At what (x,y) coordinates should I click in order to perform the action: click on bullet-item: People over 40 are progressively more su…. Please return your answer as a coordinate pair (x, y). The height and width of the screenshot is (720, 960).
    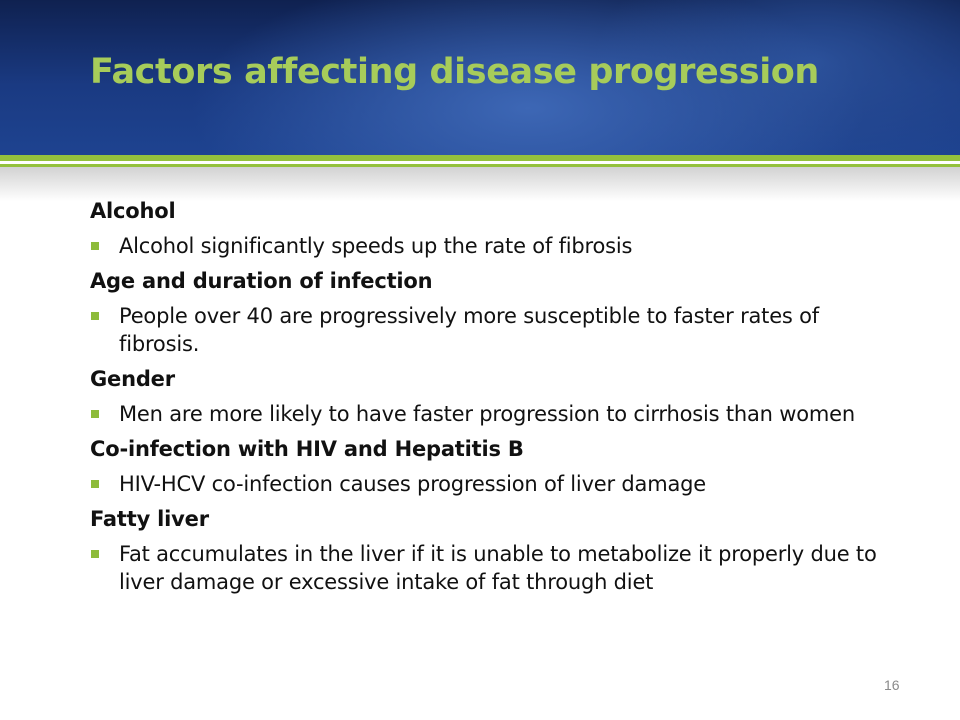
    Looking at the image, I should click on (490, 330).